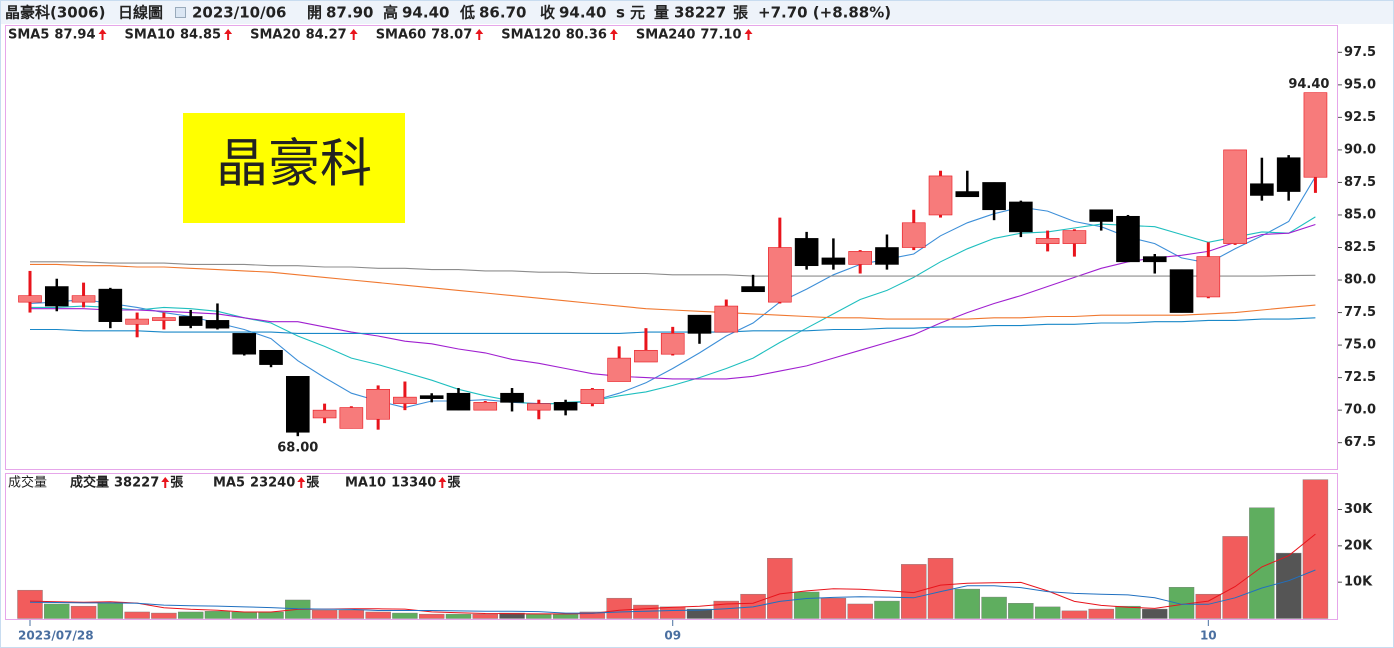  Describe the element at coordinates (180, 12) in the screenshot. I see `checkbox` at that location.